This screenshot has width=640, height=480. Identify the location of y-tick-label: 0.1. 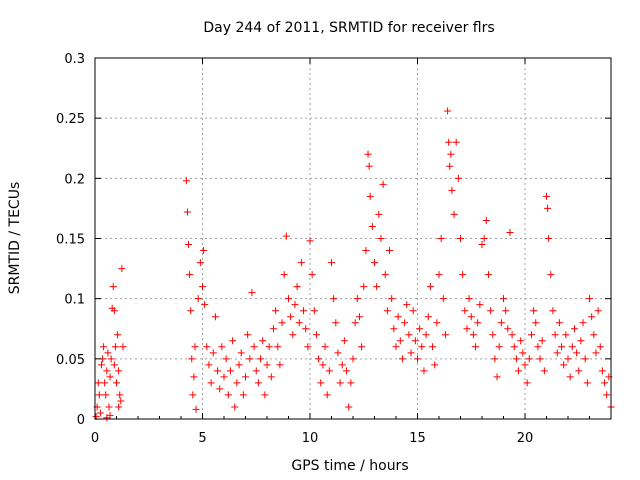
(74, 300).